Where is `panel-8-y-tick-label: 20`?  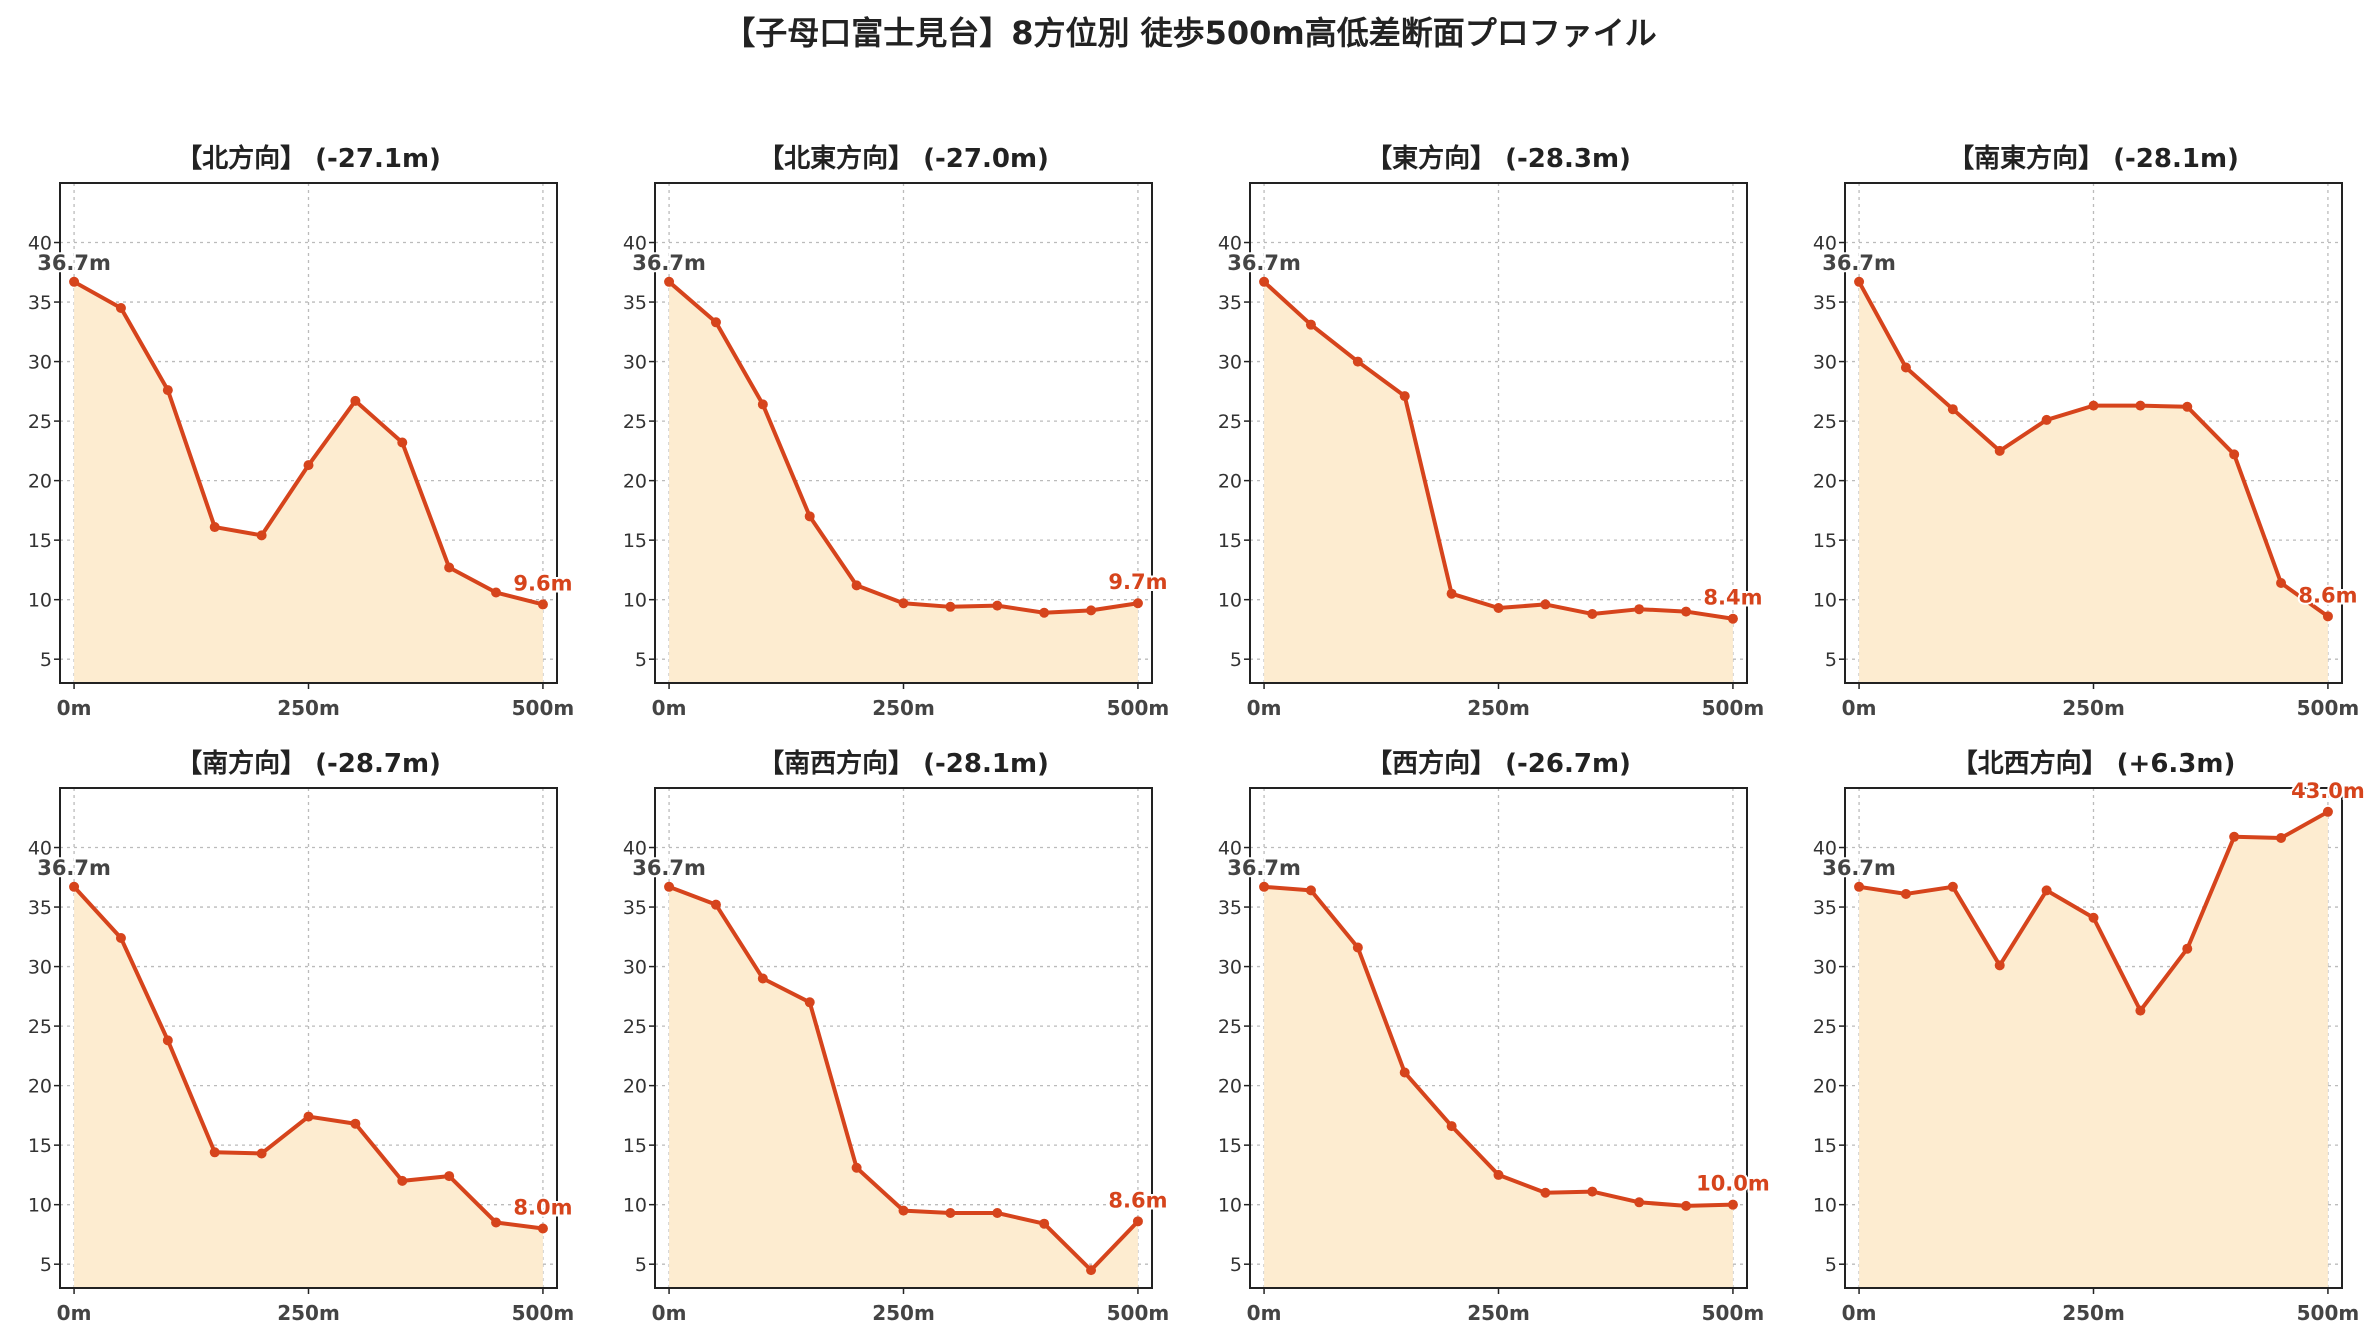 panel-8-y-tick-label: 20 is located at coordinates (1825, 1087).